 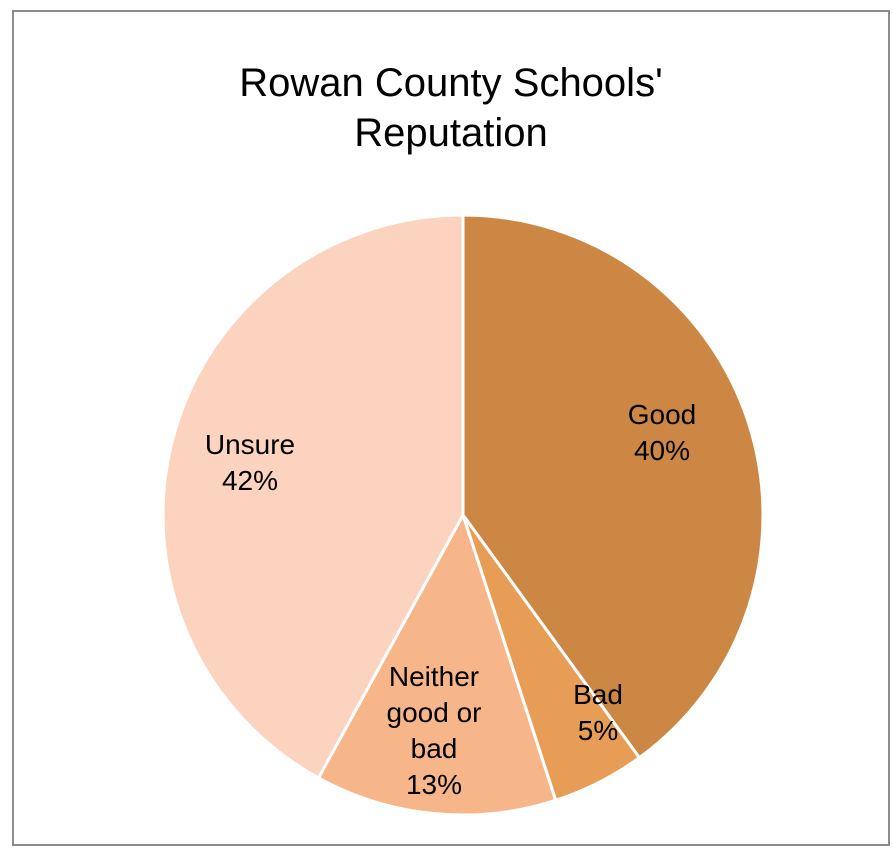 I want to click on data-label-line: Bad, so click(x=598, y=694).